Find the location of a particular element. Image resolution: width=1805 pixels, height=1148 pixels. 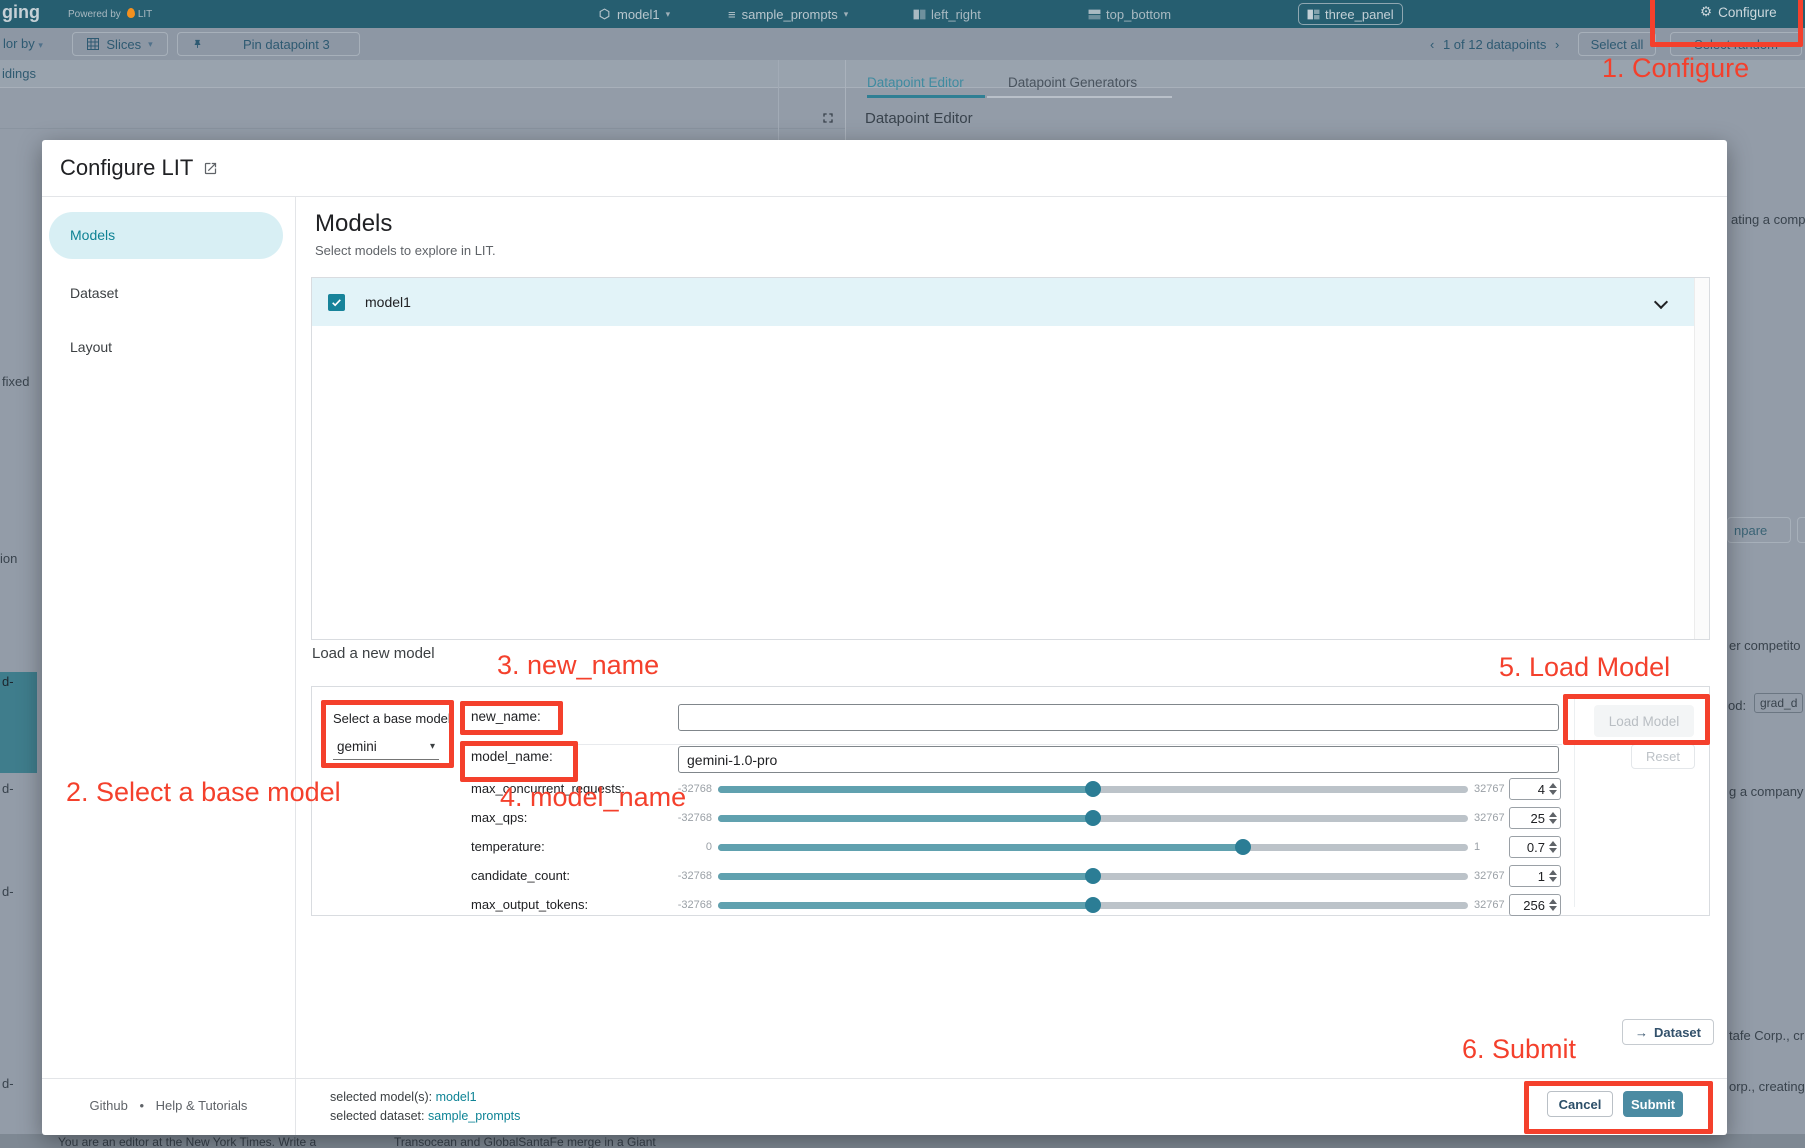

annotation-box-submit is located at coordinates (1618, 1107).